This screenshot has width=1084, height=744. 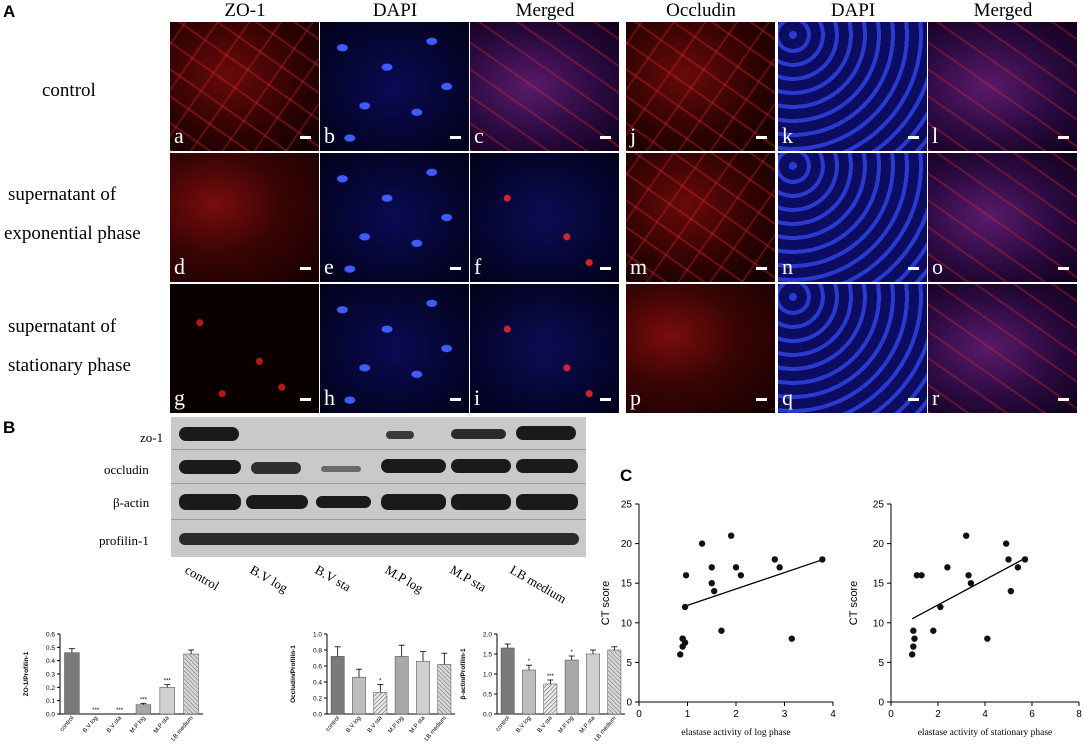 I want to click on x-tick-label: control, so click(x=67, y=724).